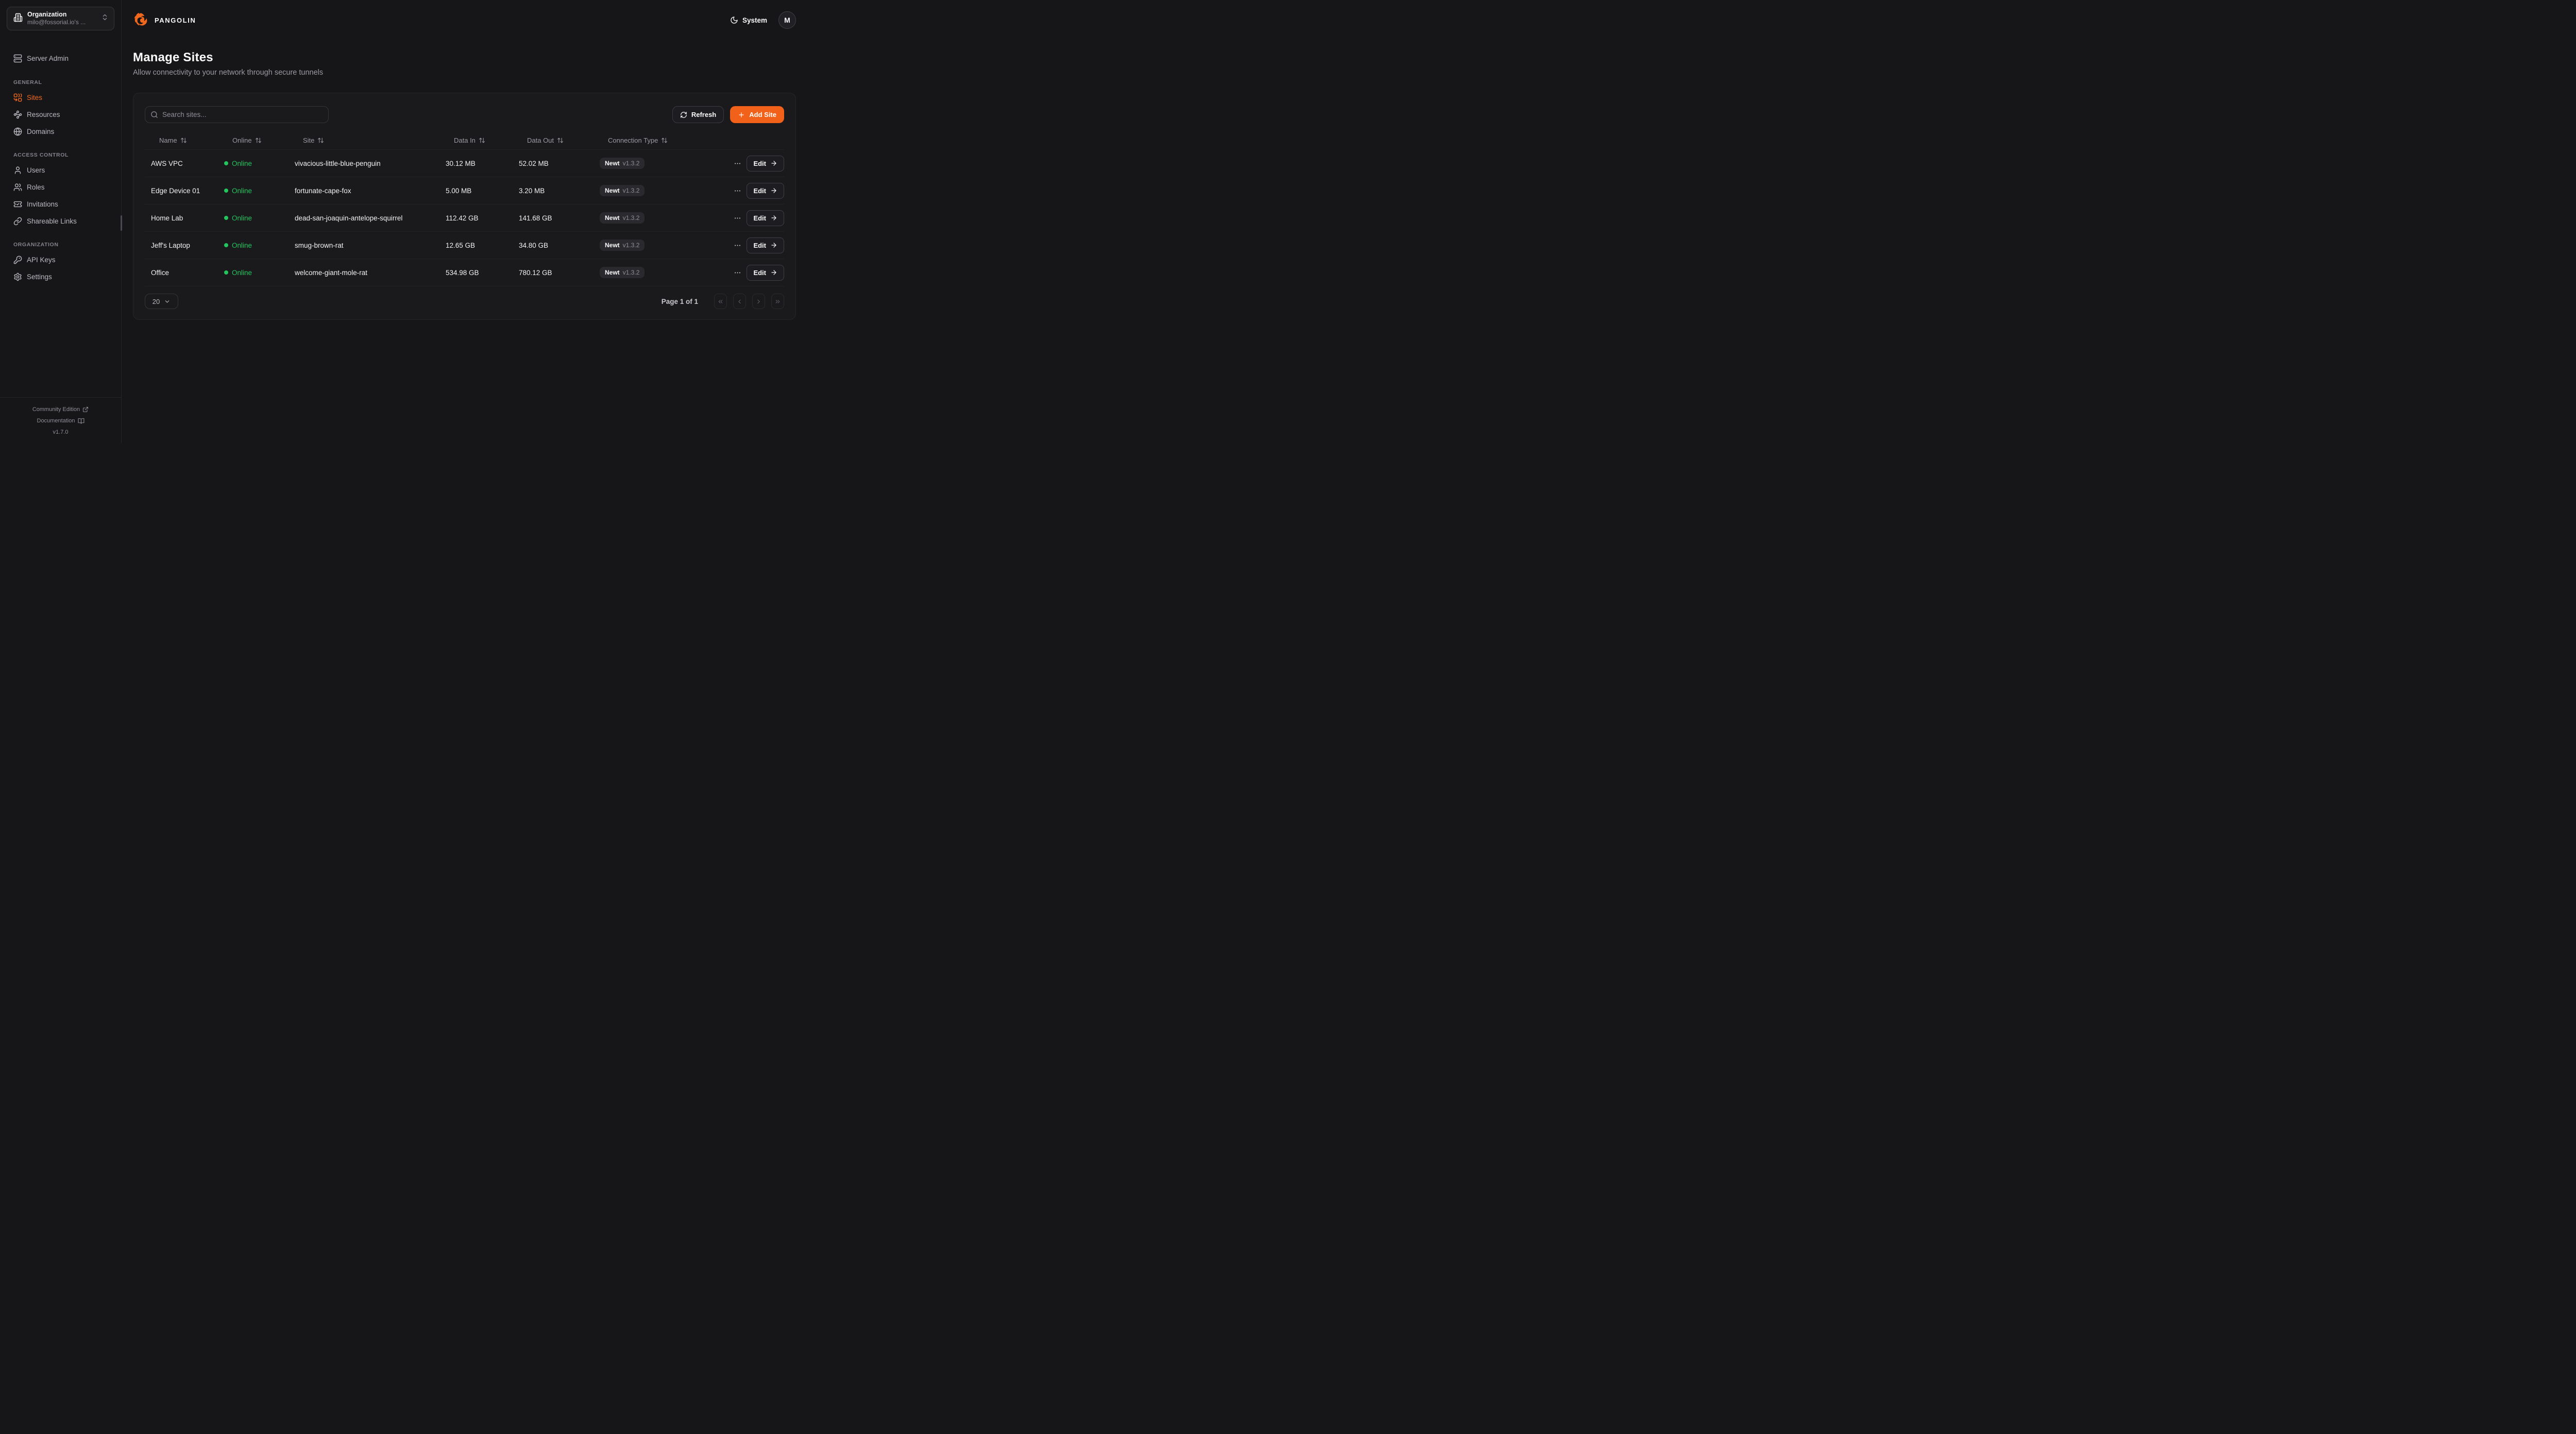  Describe the element at coordinates (60, 409) in the screenshot. I see `community-edition-link: Community Edition` at that location.